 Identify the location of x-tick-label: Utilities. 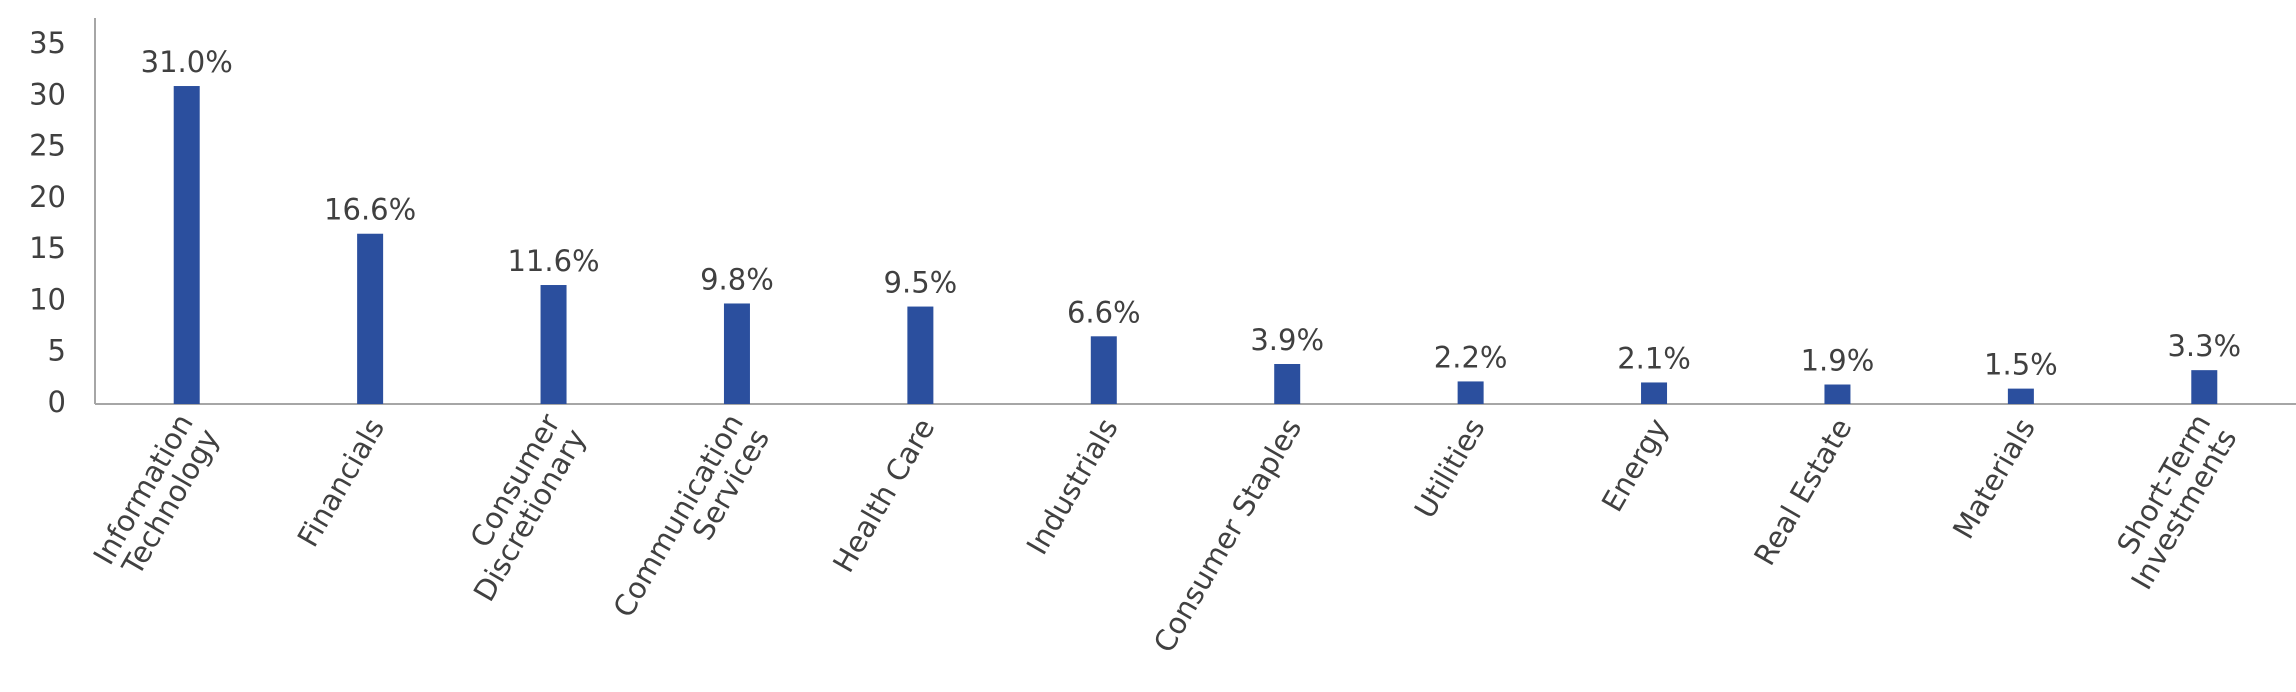
(1450, 469).